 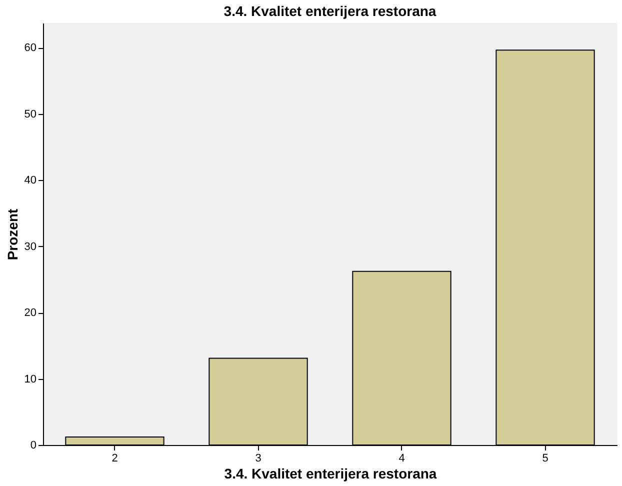 What do you see at coordinates (30, 379) in the screenshot?
I see `y-tick-label: 10` at bounding box center [30, 379].